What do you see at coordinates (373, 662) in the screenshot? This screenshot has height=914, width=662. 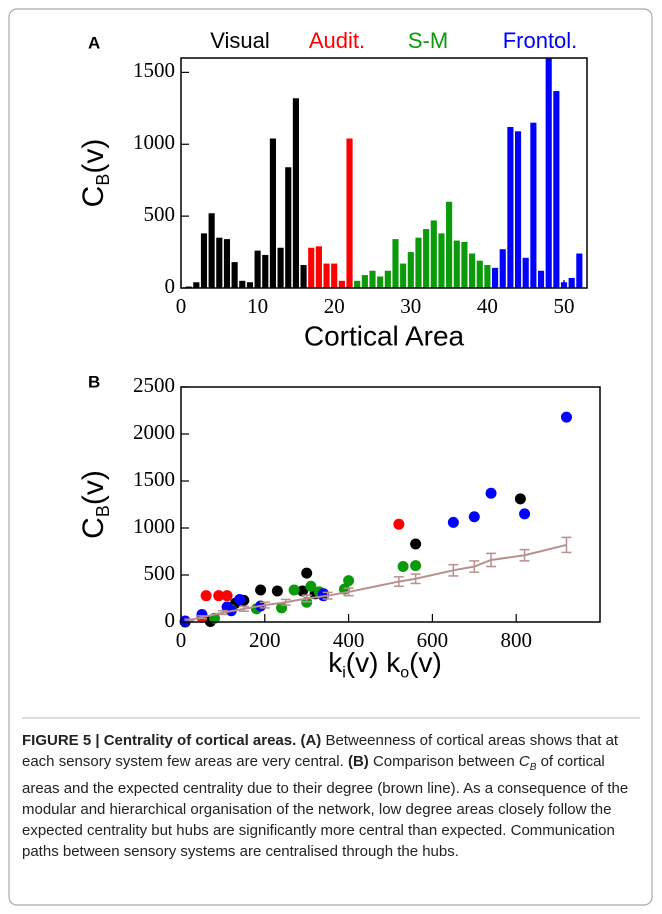 I see `label-part: (v) k` at bounding box center [373, 662].